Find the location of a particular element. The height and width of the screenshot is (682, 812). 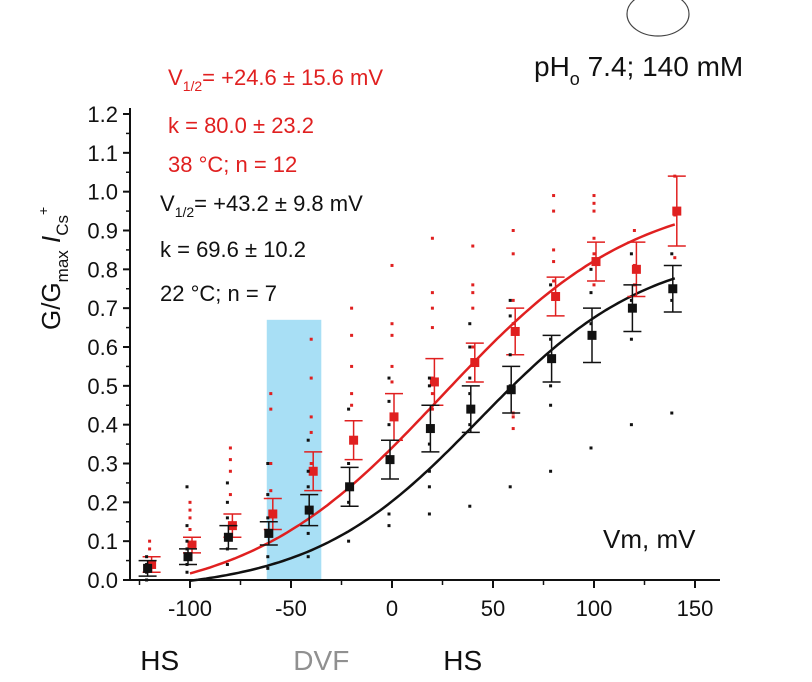

chart-title-rest: 7.4; 140 mM is located at coordinates (661, 66).